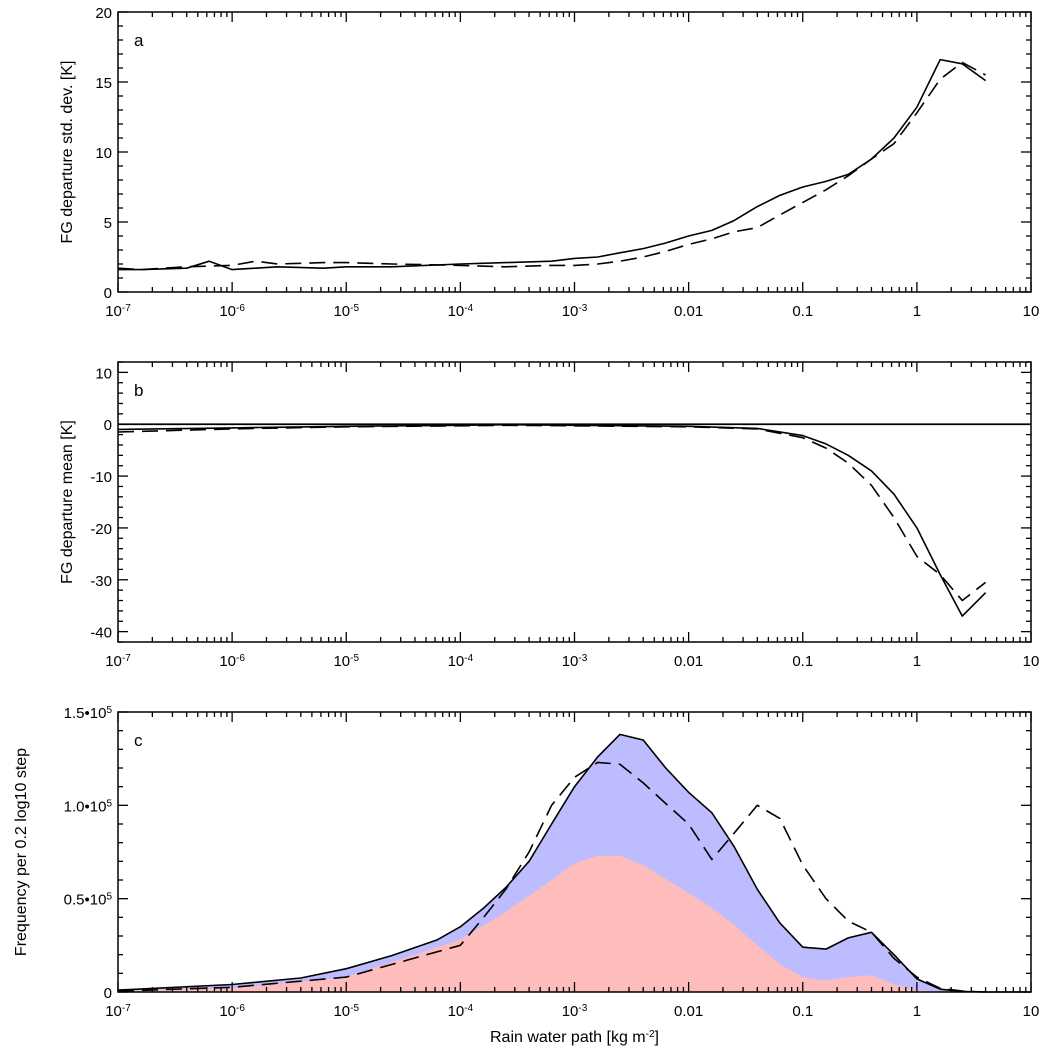 The image size is (1047, 1050). What do you see at coordinates (101, 581) in the screenshot?
I see `y-tick-label: -30` at bounding box center [101, 581].